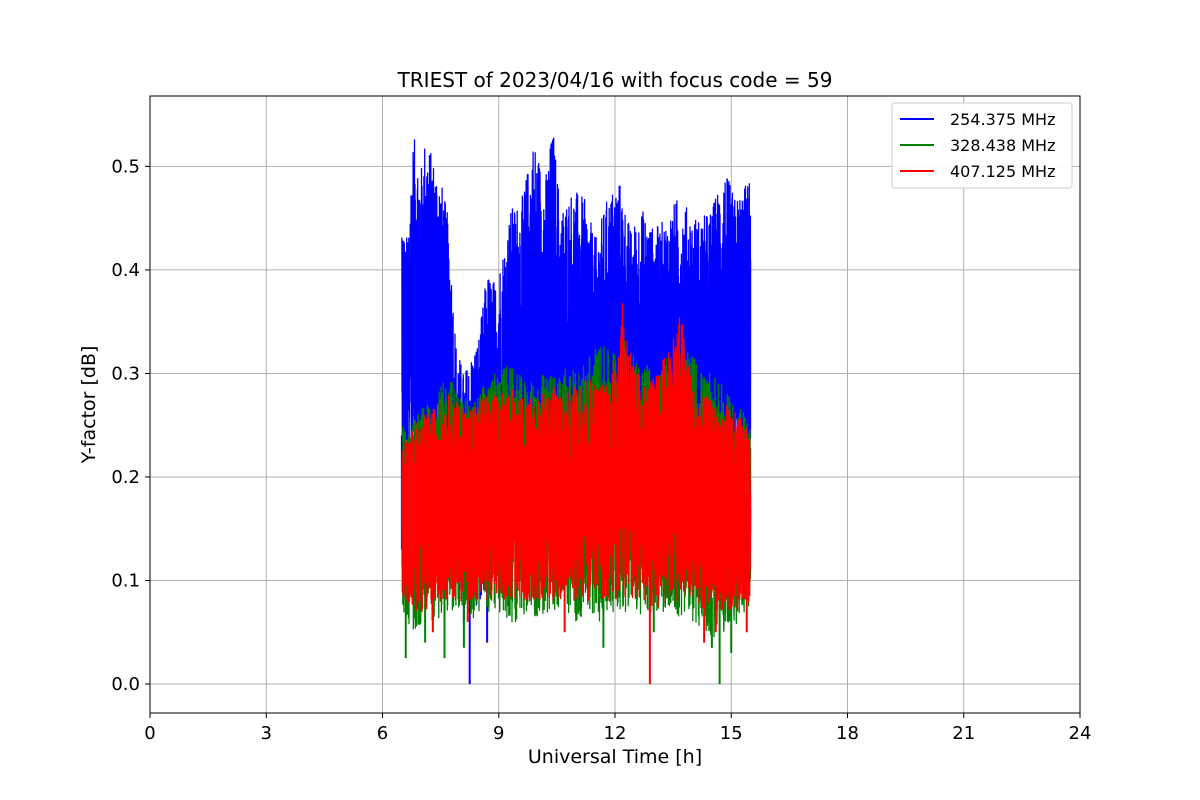  What do you see at coordinates (576, 458) in the screenshot?
I see `series-line` at bounding box center [576, 458].